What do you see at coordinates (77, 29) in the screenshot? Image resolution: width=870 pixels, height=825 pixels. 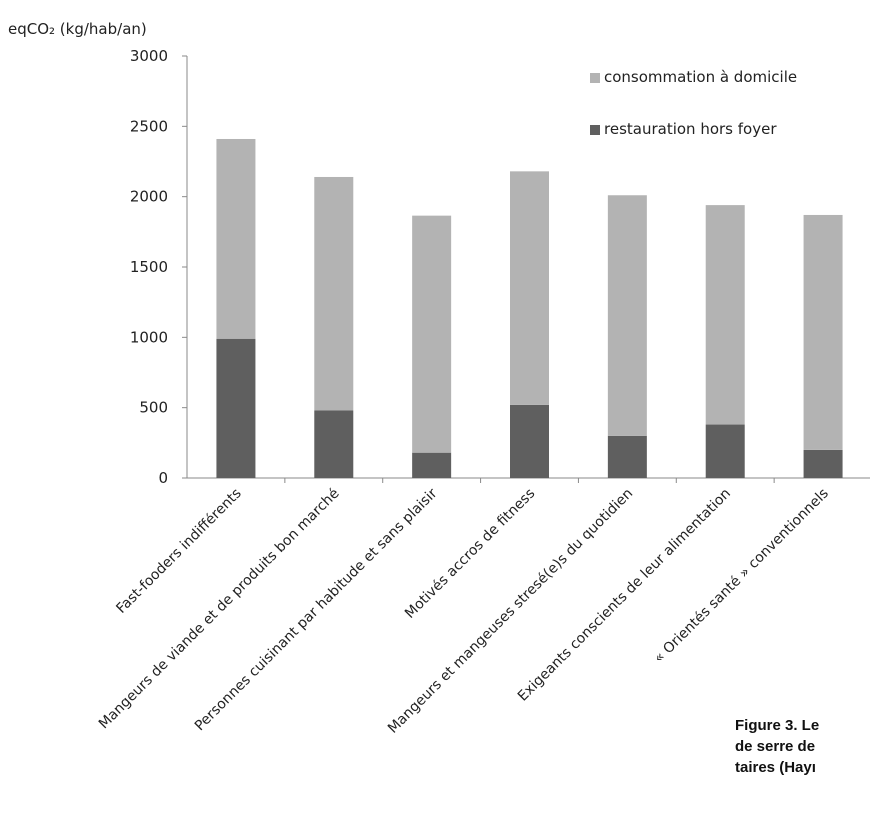 I see `y-axis-label: eqCO₂ (kg/hab/an)` at bounding box center [77, 29].